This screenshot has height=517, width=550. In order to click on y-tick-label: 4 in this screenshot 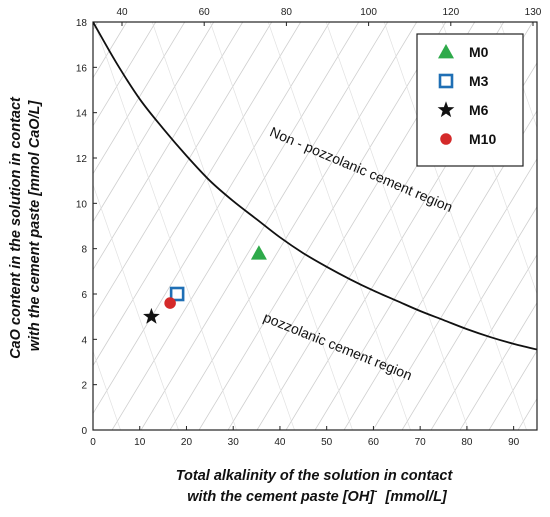, I will do `click(84, 340)`.